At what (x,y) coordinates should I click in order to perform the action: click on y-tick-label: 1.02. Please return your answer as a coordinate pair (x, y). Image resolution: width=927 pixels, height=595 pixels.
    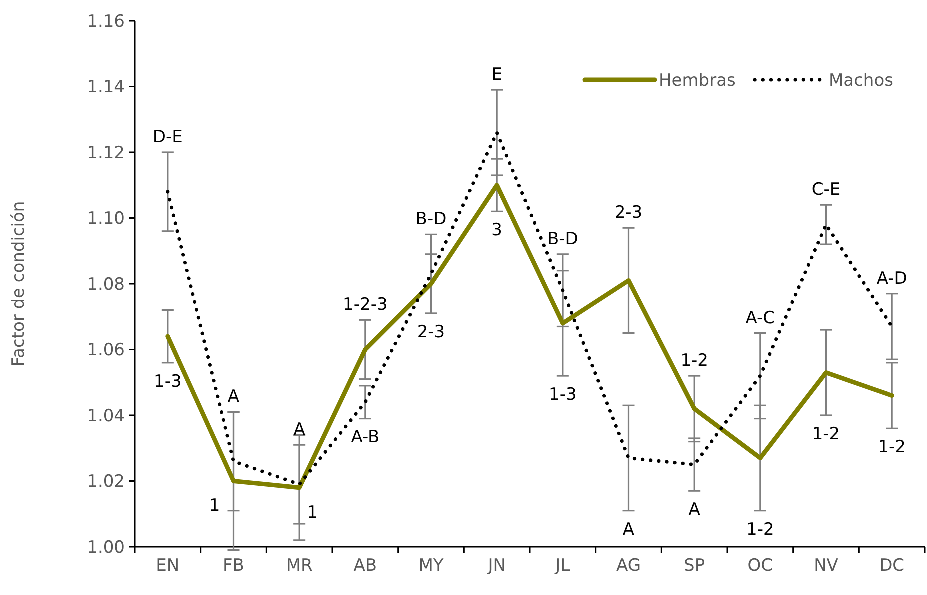
    Looking at the image, I should click on (106, 482).